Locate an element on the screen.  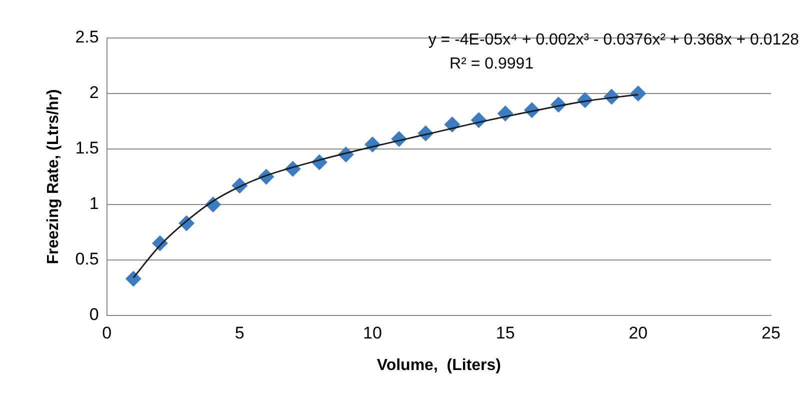
x-tick-label: 5 is located at coordinates (239, 332).